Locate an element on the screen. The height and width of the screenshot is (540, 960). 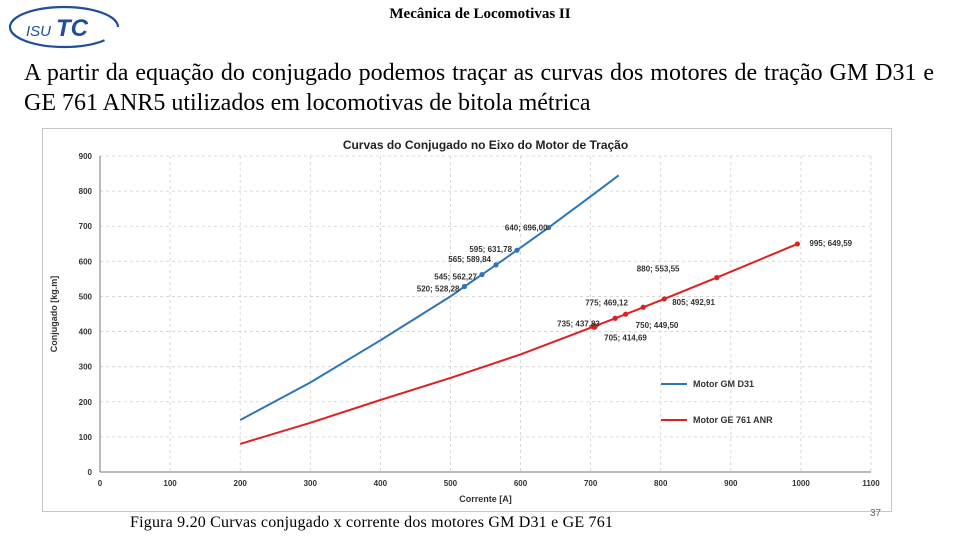
data-label: 545; 562,27 is located at coordinates (455, 277).